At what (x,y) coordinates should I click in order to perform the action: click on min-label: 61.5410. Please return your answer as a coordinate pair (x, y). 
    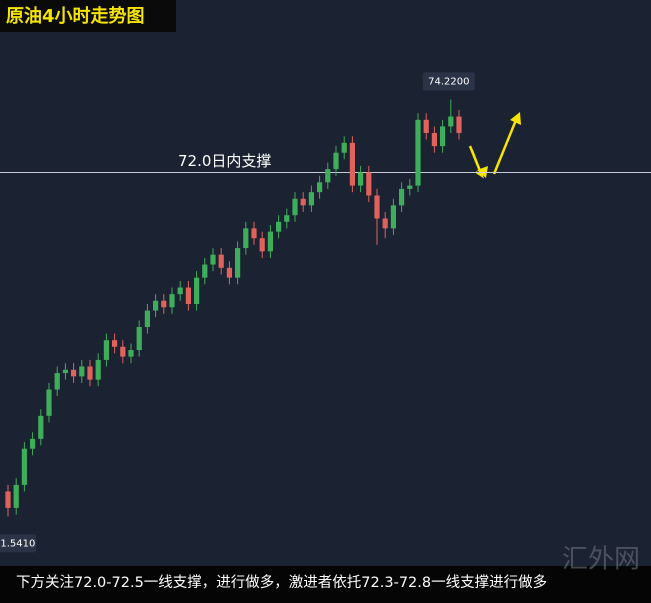
    Looking at the image, I should click on (17, 543).